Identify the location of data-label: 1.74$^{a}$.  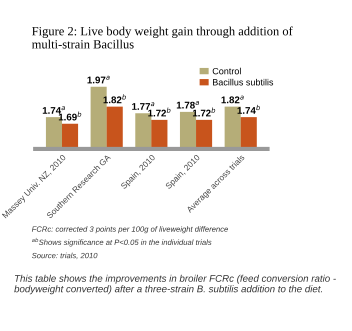
(53, 110).